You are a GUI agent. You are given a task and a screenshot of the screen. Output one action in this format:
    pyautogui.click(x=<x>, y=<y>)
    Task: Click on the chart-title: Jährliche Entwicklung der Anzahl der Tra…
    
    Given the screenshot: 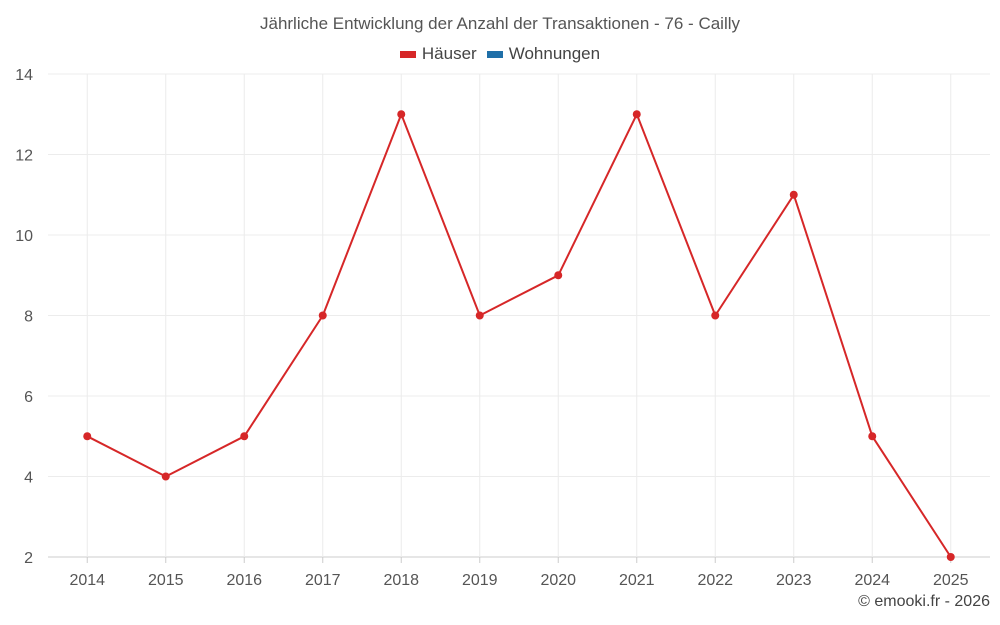 What is the action you would take?
    pyautogui.click(x=500, y=23)
    